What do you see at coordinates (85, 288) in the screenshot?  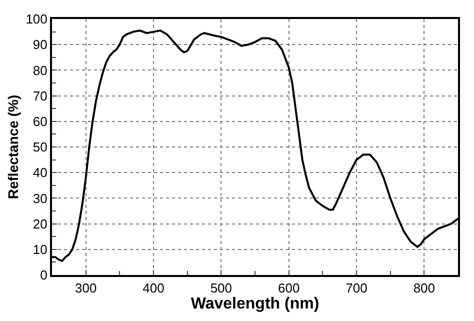 I see `x-tick-label: 300` at bounding box center [85, 288].